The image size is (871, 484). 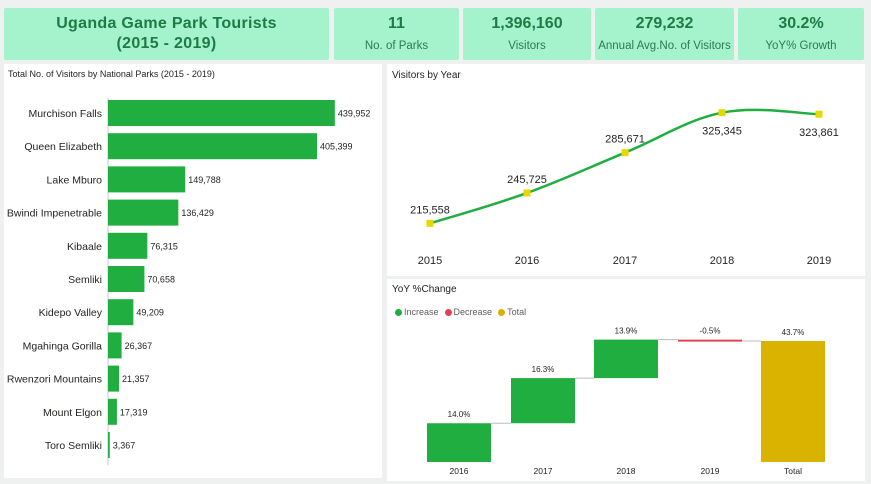 I want to click on line-point-2019, so click(x=819, y=114).